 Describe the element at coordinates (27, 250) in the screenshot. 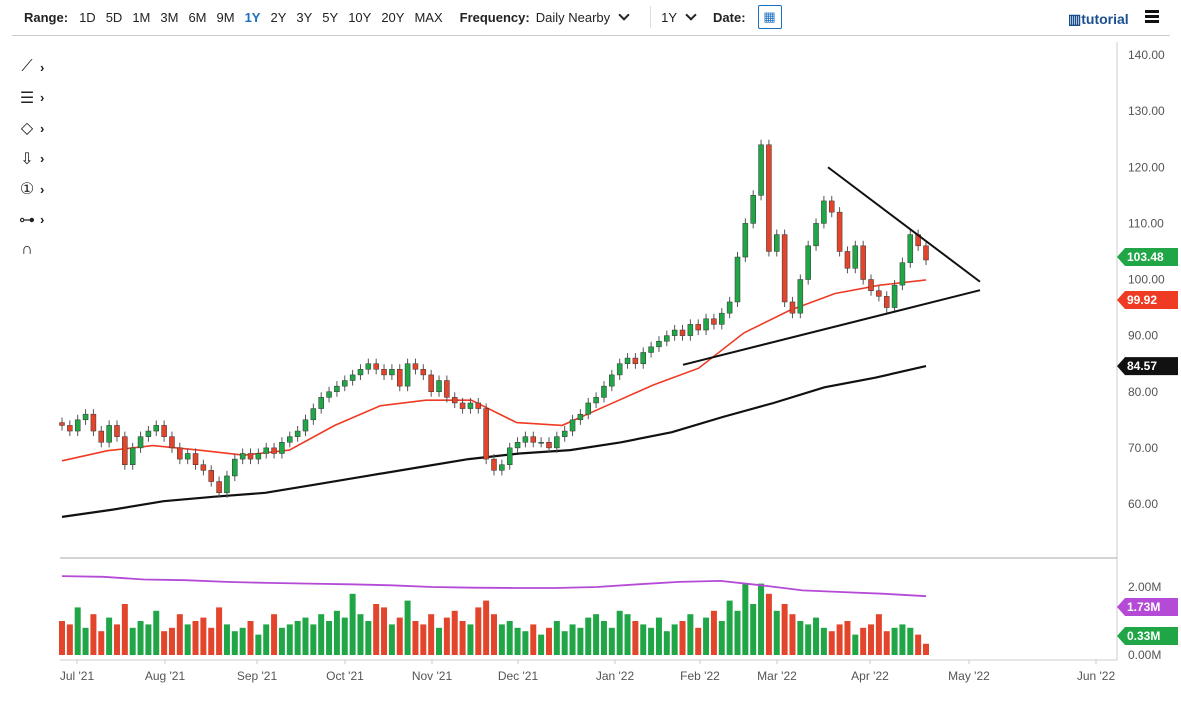

I see `magnet-icon: ∩` at that location.